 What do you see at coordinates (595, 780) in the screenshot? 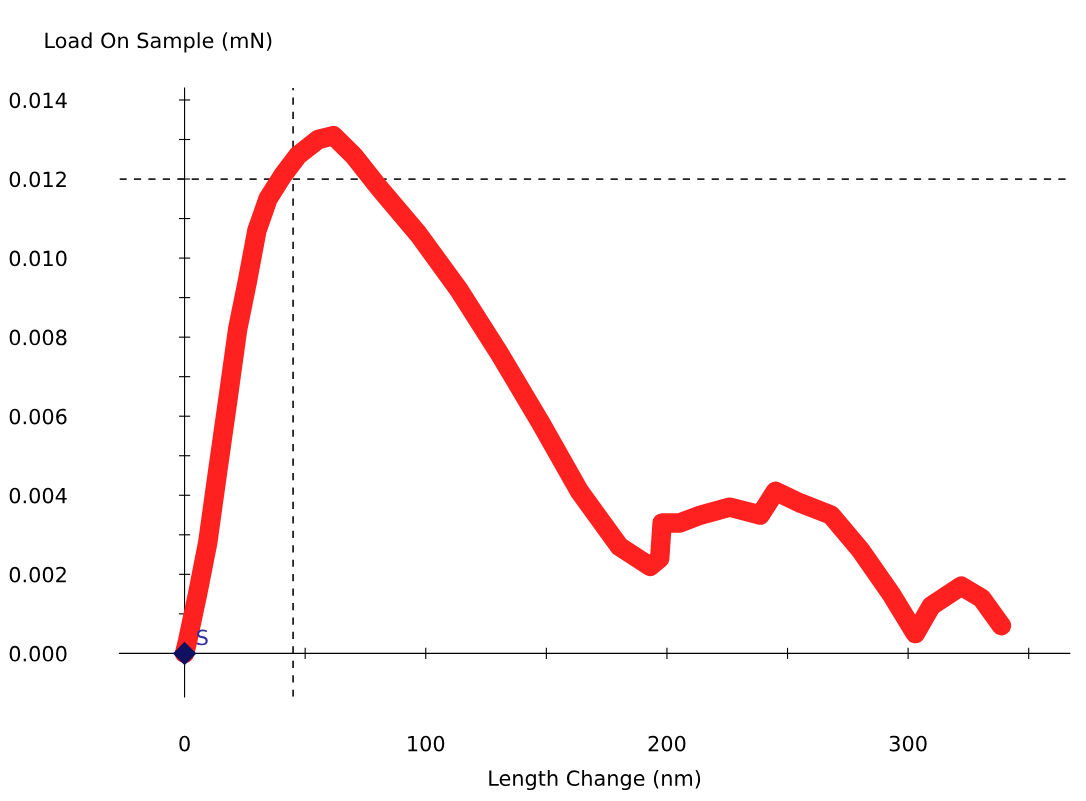
I see `x-axis-title: Length Change (nm)` at bounding box center [595, 780].